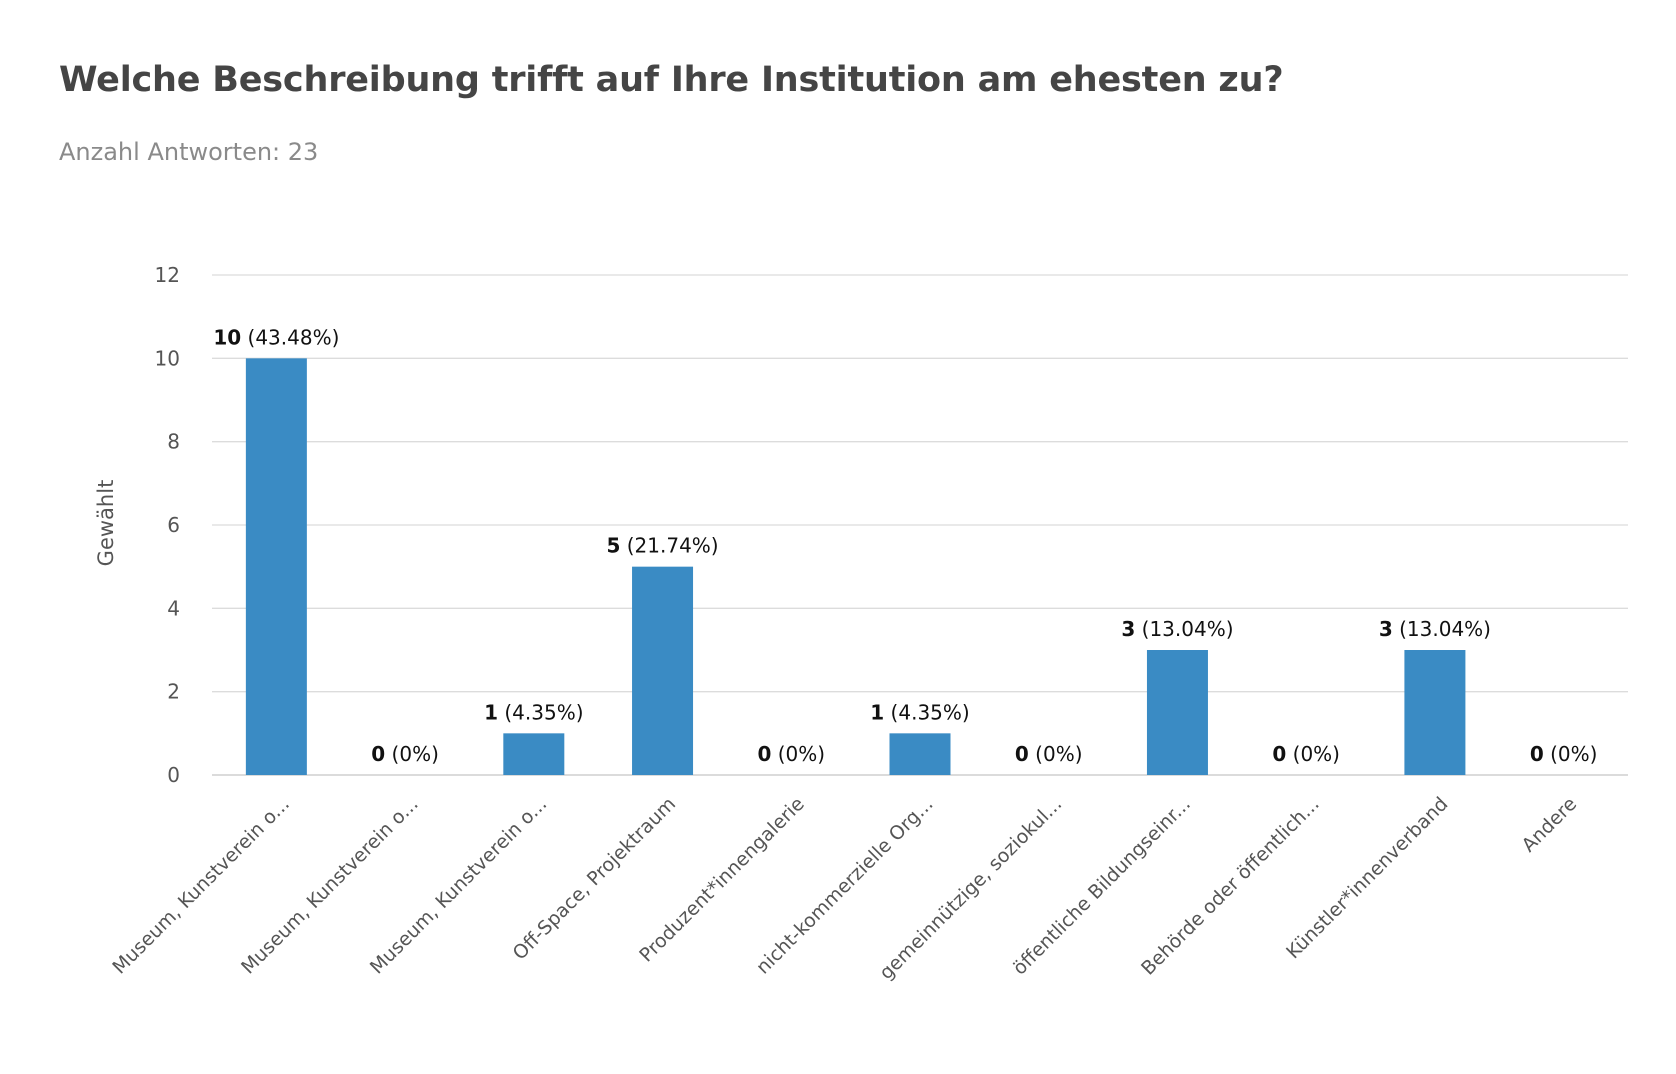  Describe the element at coordinates (290, 337) in the screenshot. I see `data-label-percent: (43.48%)` at that location.